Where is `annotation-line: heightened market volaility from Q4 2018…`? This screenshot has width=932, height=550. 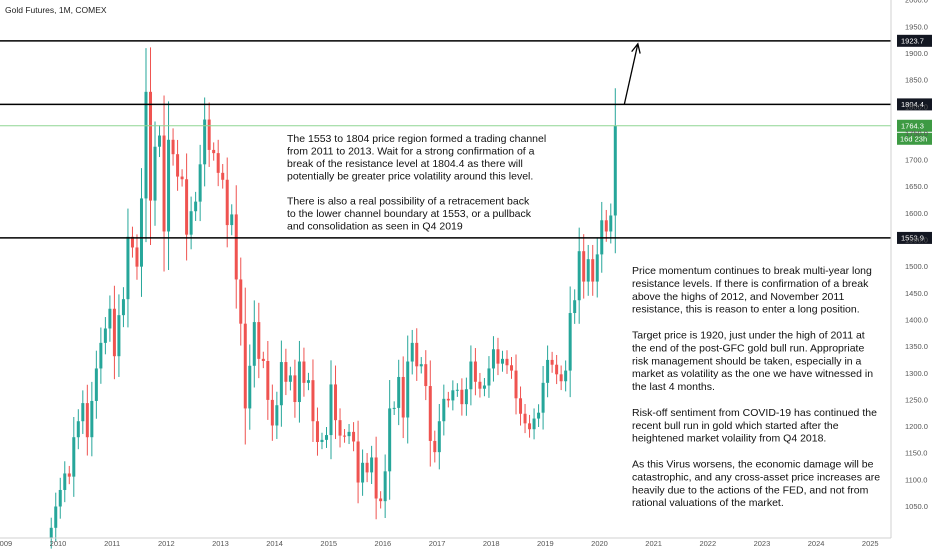
annotation-line: heightened market volaility from Q4 2018… is located at coordinates (729, 439).